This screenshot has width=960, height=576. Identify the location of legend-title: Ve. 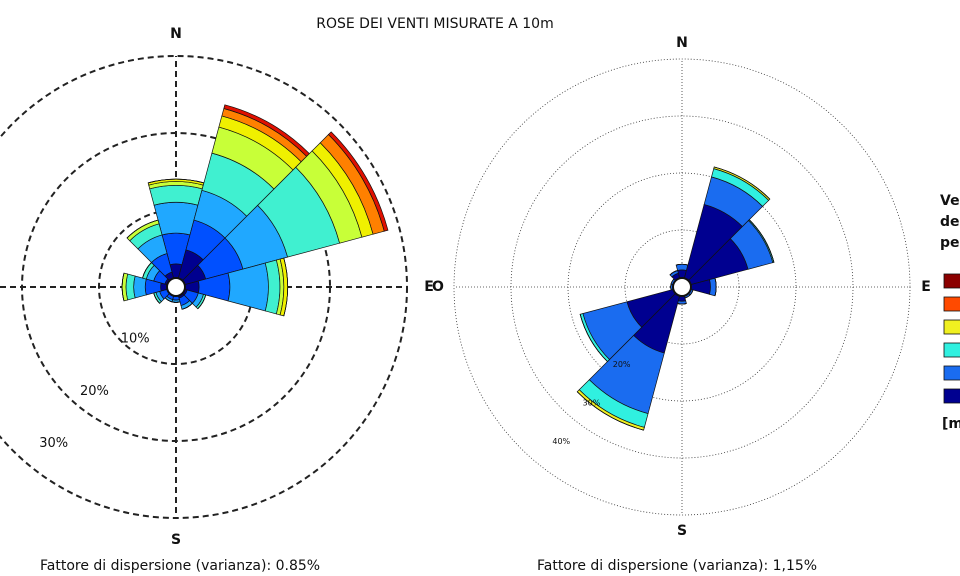
(950, 201).